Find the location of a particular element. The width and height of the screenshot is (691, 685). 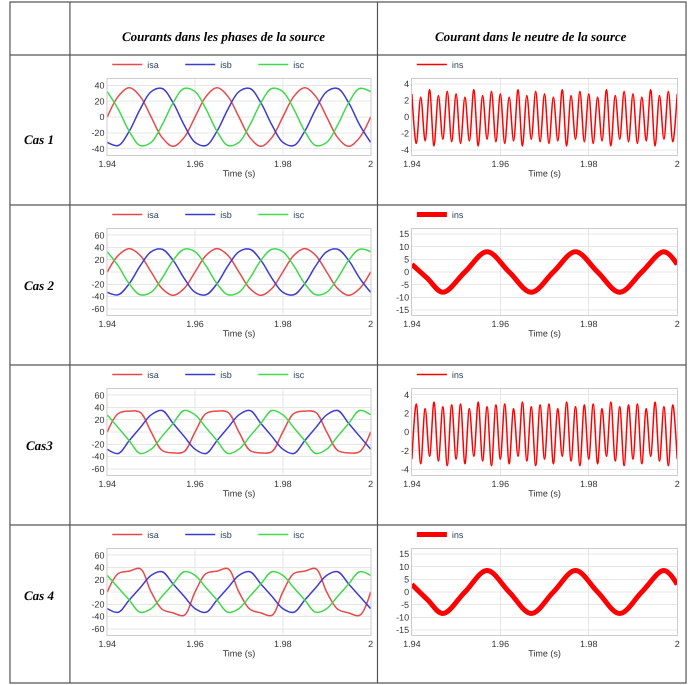

chart-title: Courant dans le neutre de la source is located at coordinates (531, 36).